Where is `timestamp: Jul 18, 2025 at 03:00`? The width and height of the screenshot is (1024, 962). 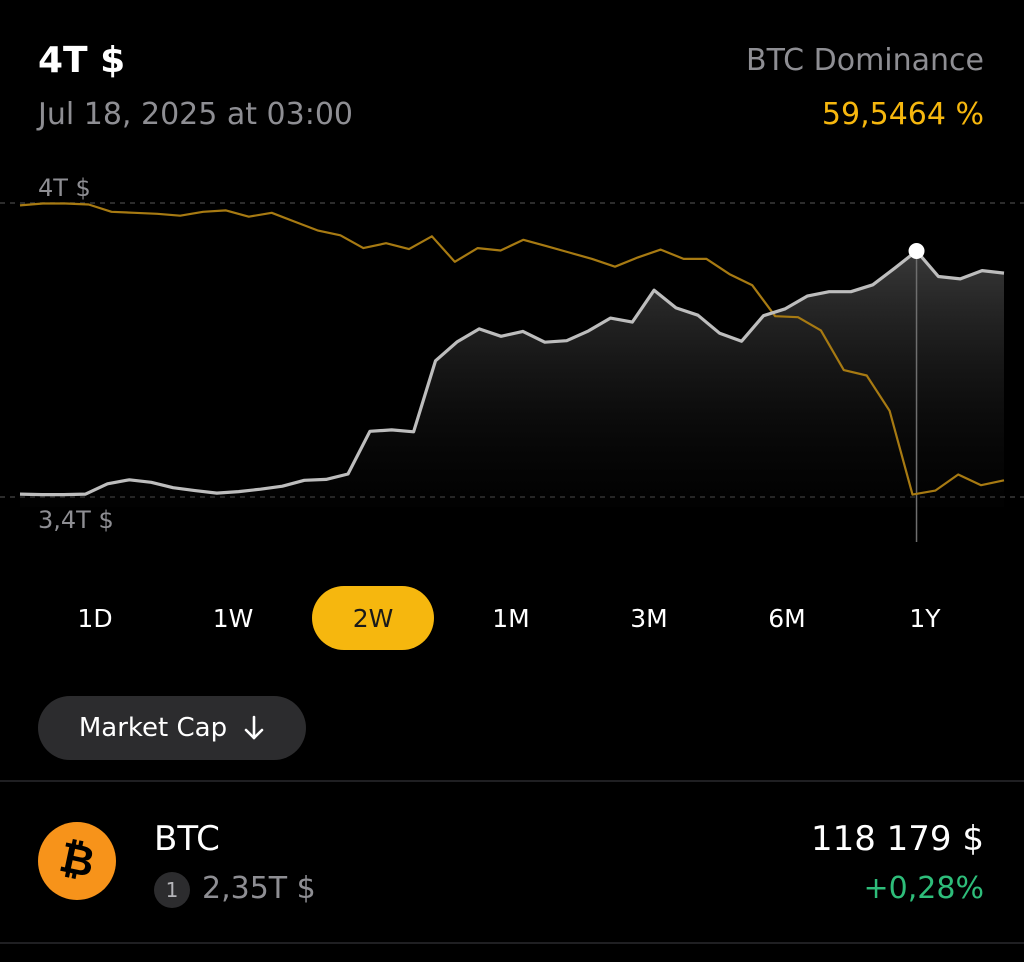 timestamp: Jul 18, 2025 at 03:00 is located at coordinates (195, 114).